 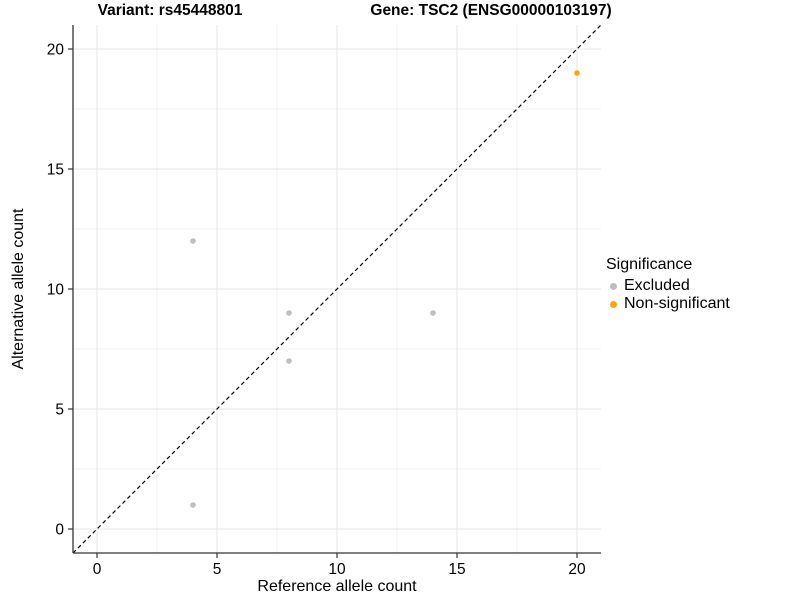 What do you see at coordinates (337, 569) in the screenshot?
I see `x-tick-label: 10` at bounding box center [337, 569].